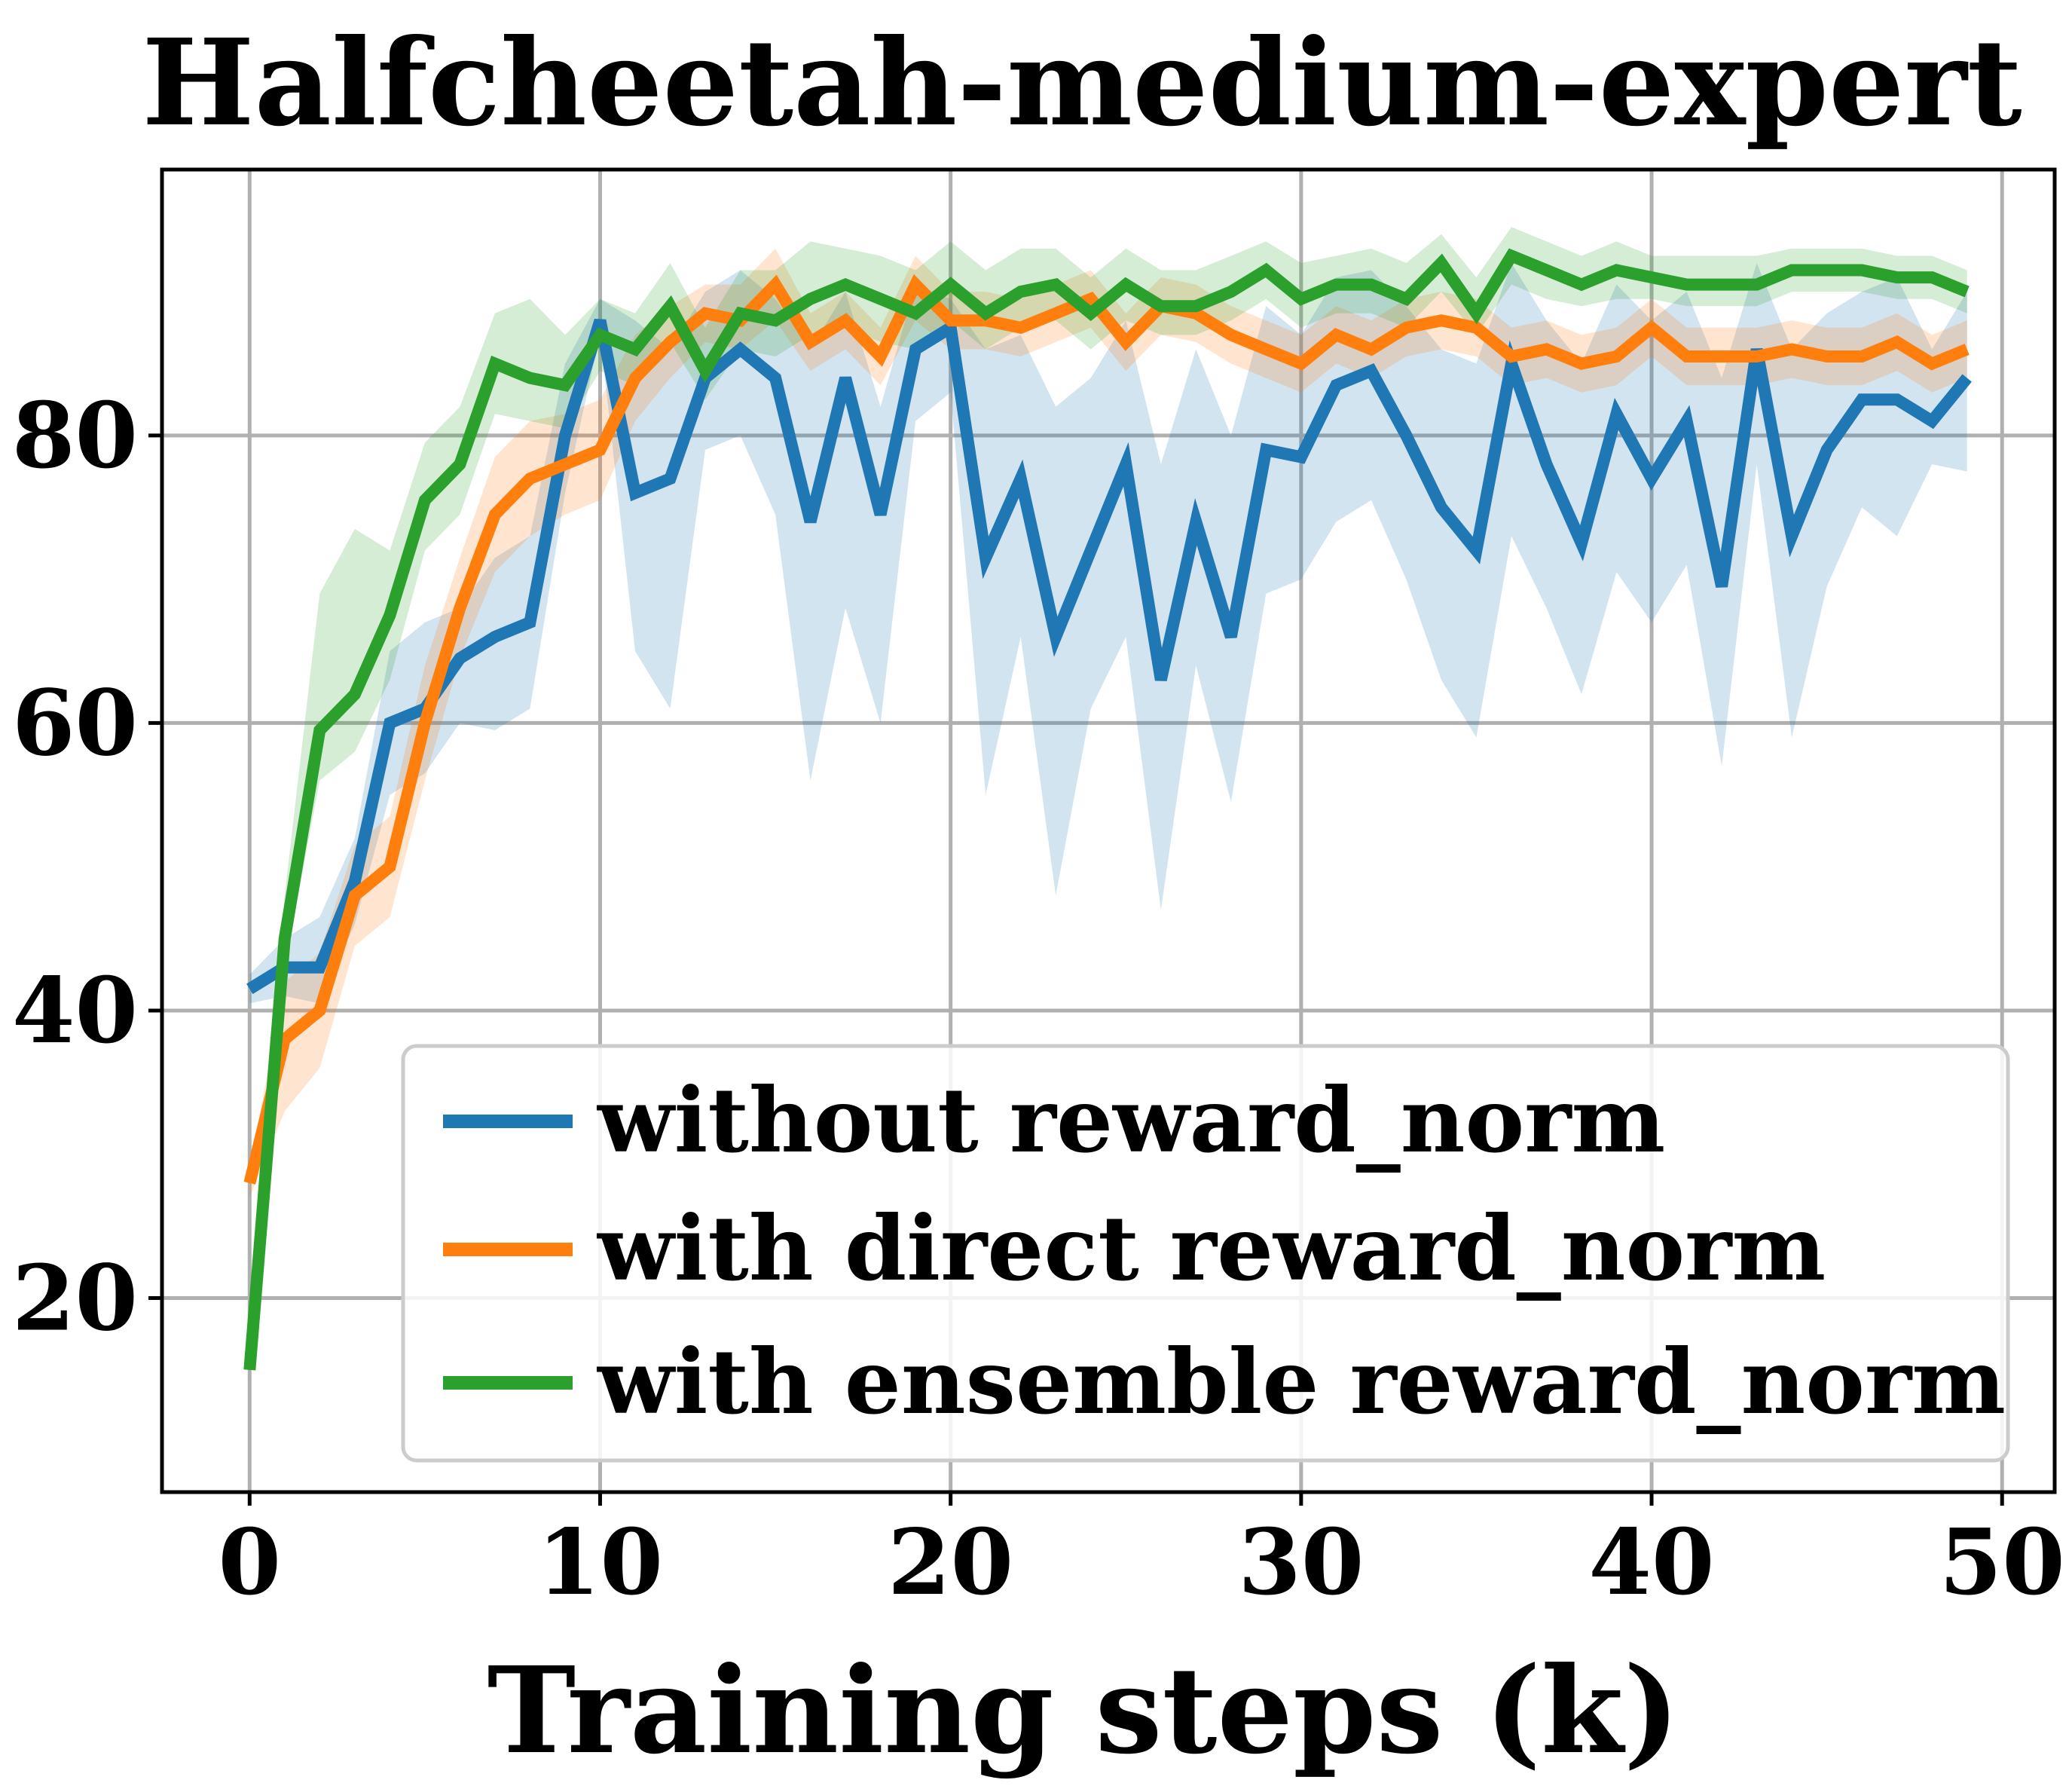  What do you see at coordinates (75, 1298) in the screenshot?
I see `y-tick-label: 20` at bounding box center [75, 1298].